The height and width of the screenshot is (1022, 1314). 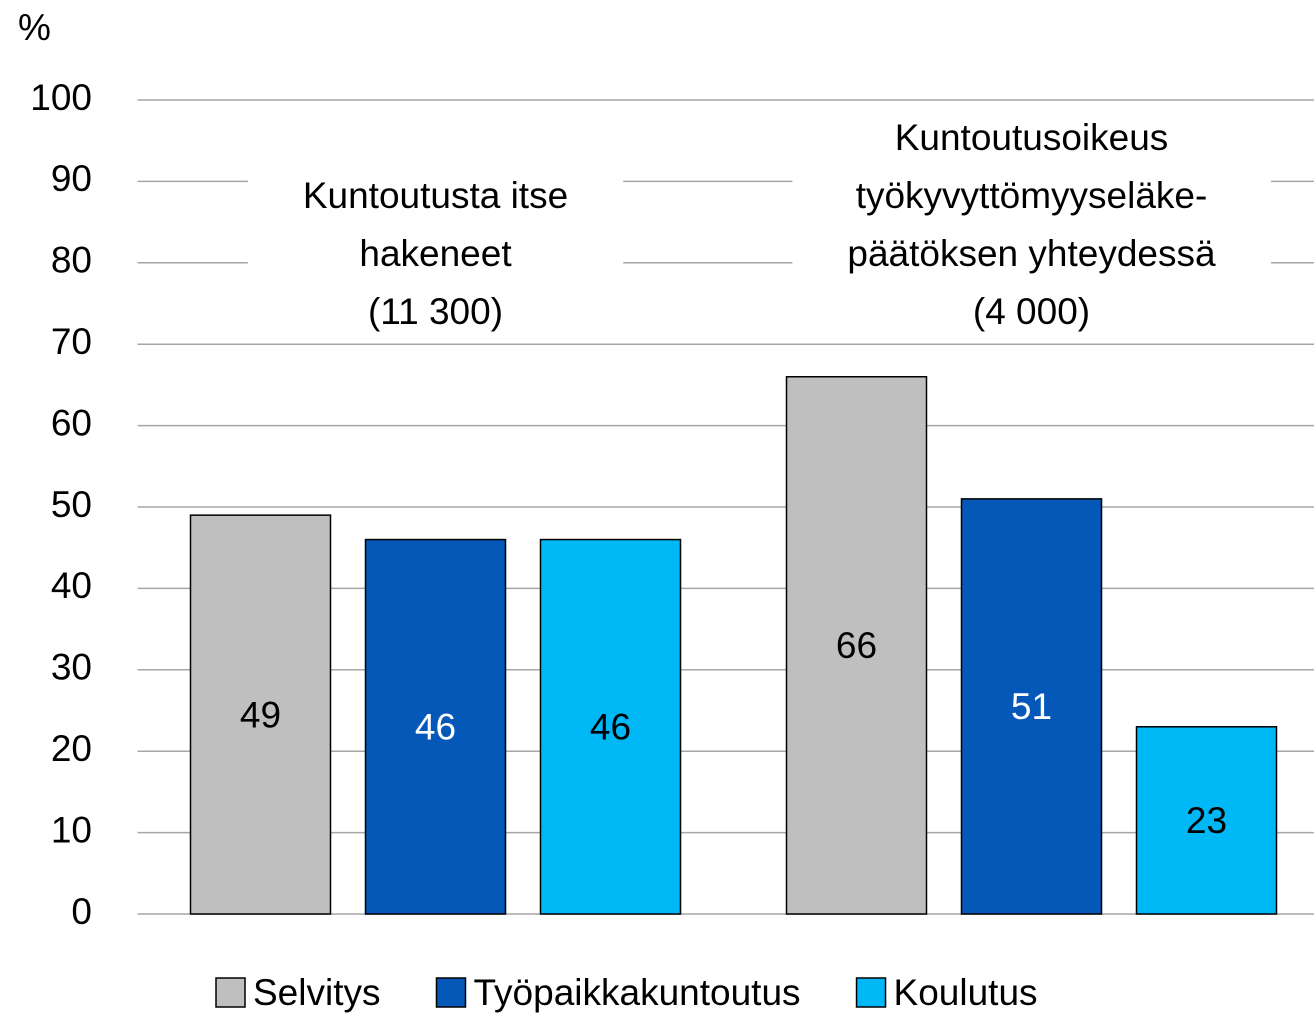 I want to click on legend-label: Työpaikkakuntoutus, so click(x=636, y=992).